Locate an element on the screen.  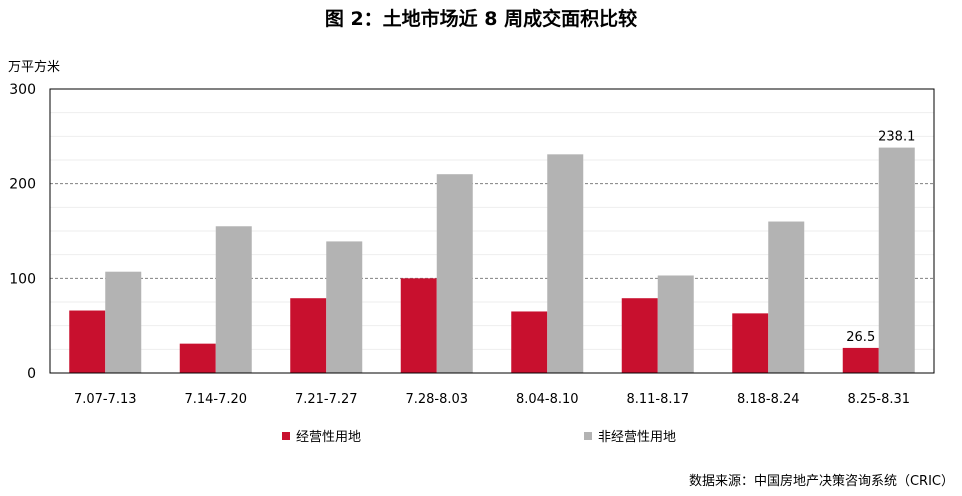
x-tick-label-0: 7.07-7.13 is located at coordinates (105, 399).